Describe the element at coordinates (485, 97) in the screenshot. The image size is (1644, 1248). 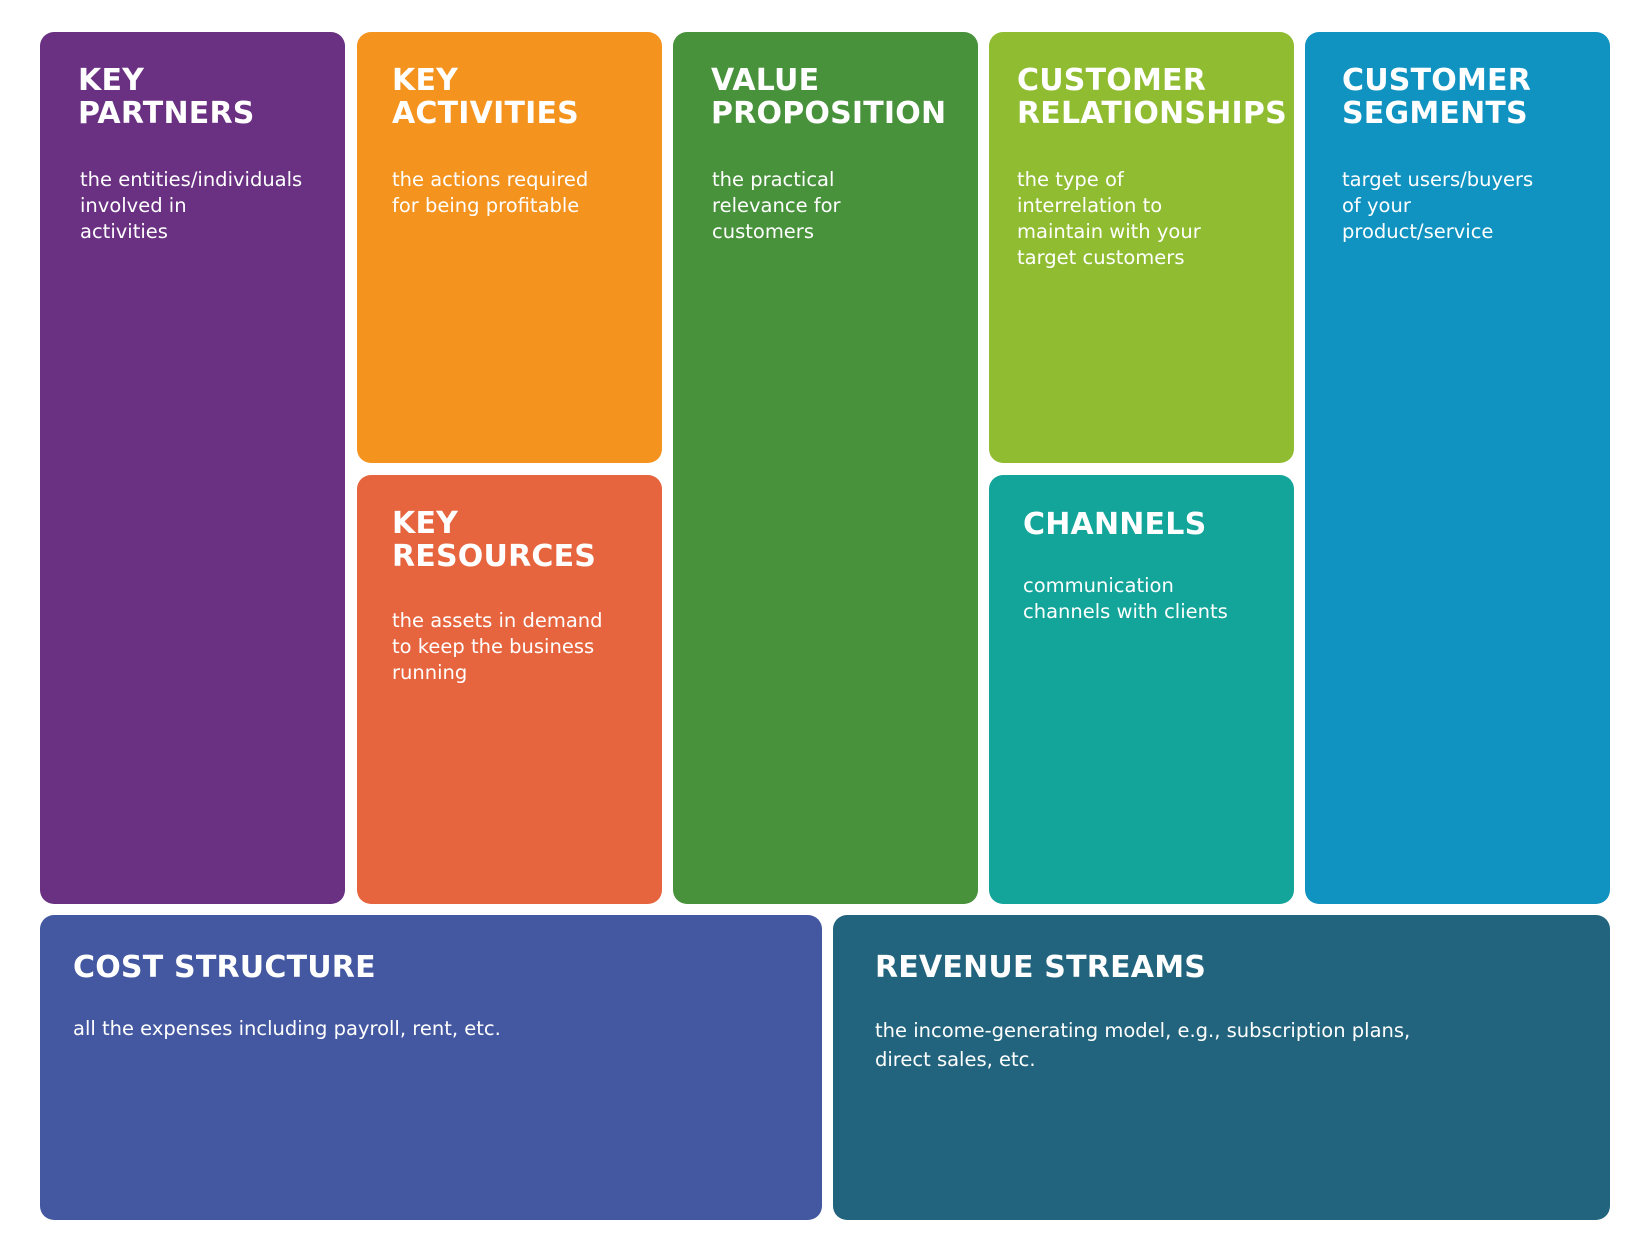
I see `key-activities-title: KEY ACTIVITIES` at that location.